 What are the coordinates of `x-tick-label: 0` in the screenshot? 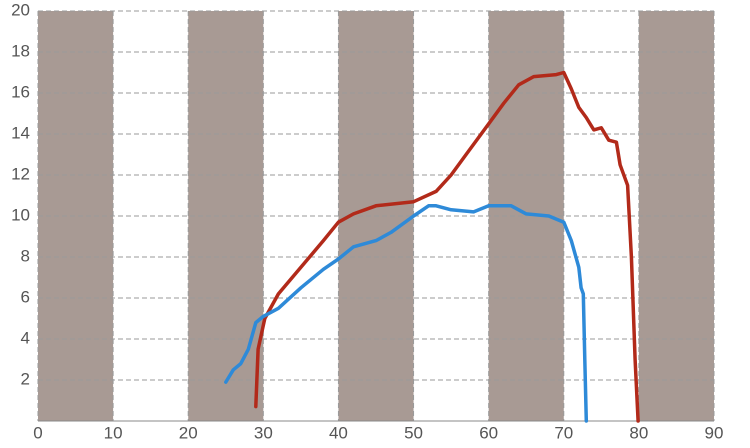 It's located at (37, 432).